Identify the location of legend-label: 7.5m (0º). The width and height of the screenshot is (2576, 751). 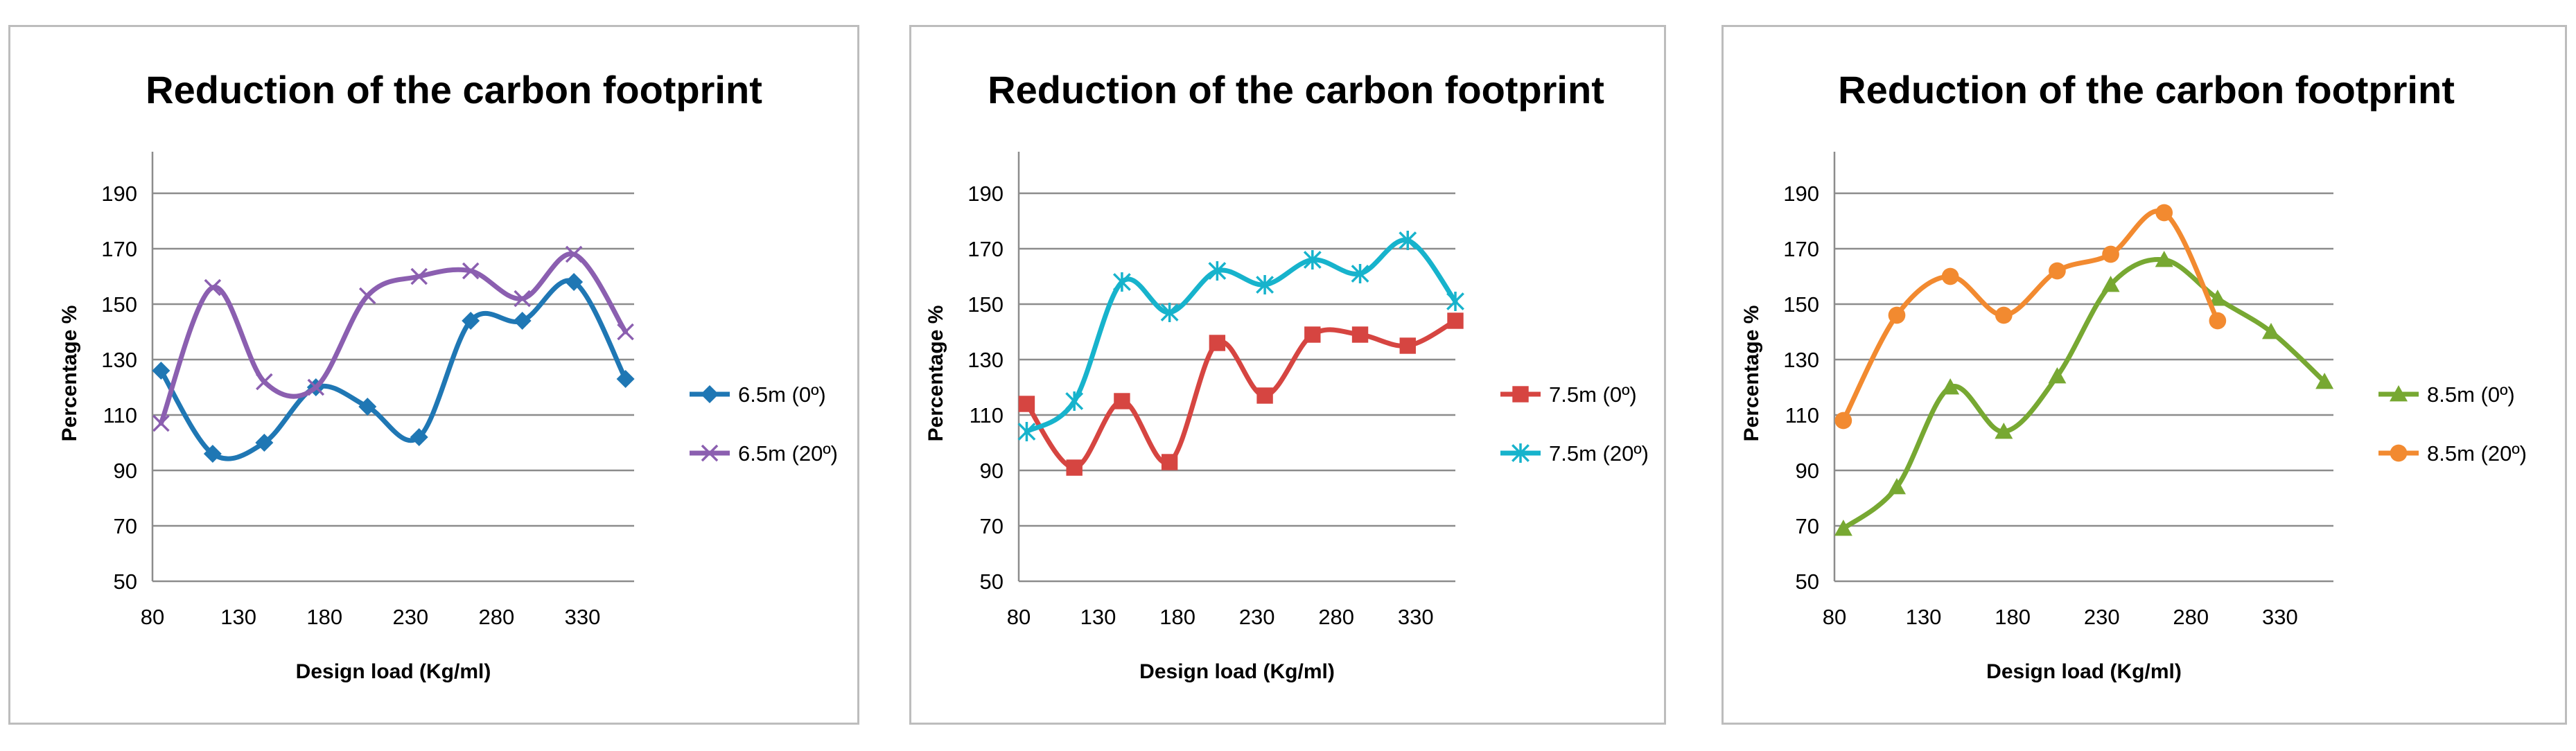
(1593, 395).